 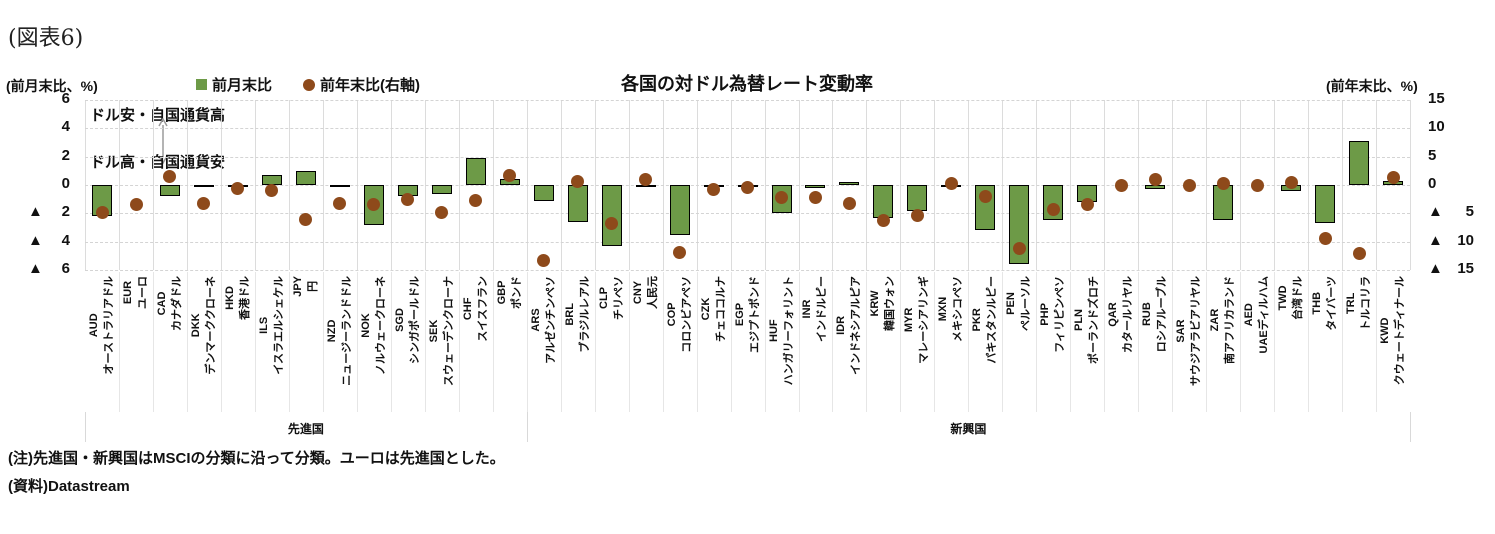 I want to click on x-label-GBP: GBP ポンド, so click(x=509, y=292).